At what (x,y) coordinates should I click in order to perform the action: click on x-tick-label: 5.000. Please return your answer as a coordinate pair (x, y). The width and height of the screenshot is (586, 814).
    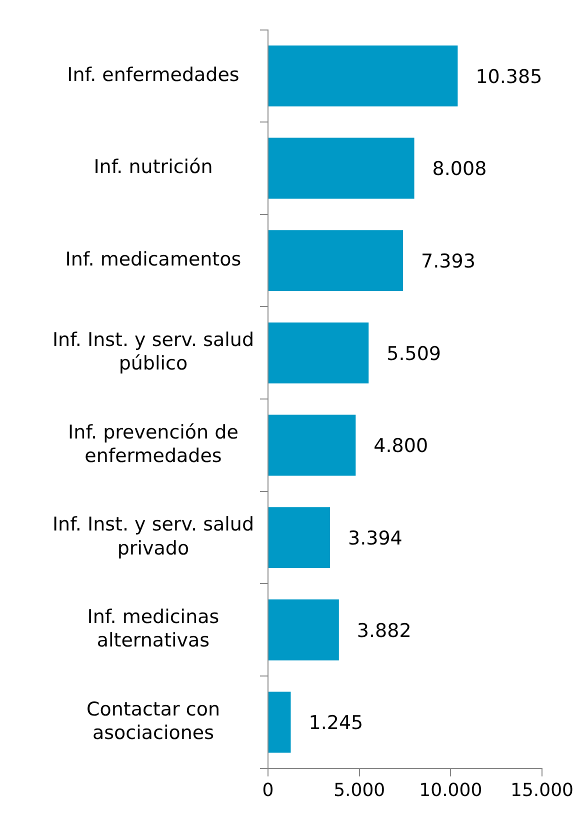
    Looking at the image, I should click on (360, 790).